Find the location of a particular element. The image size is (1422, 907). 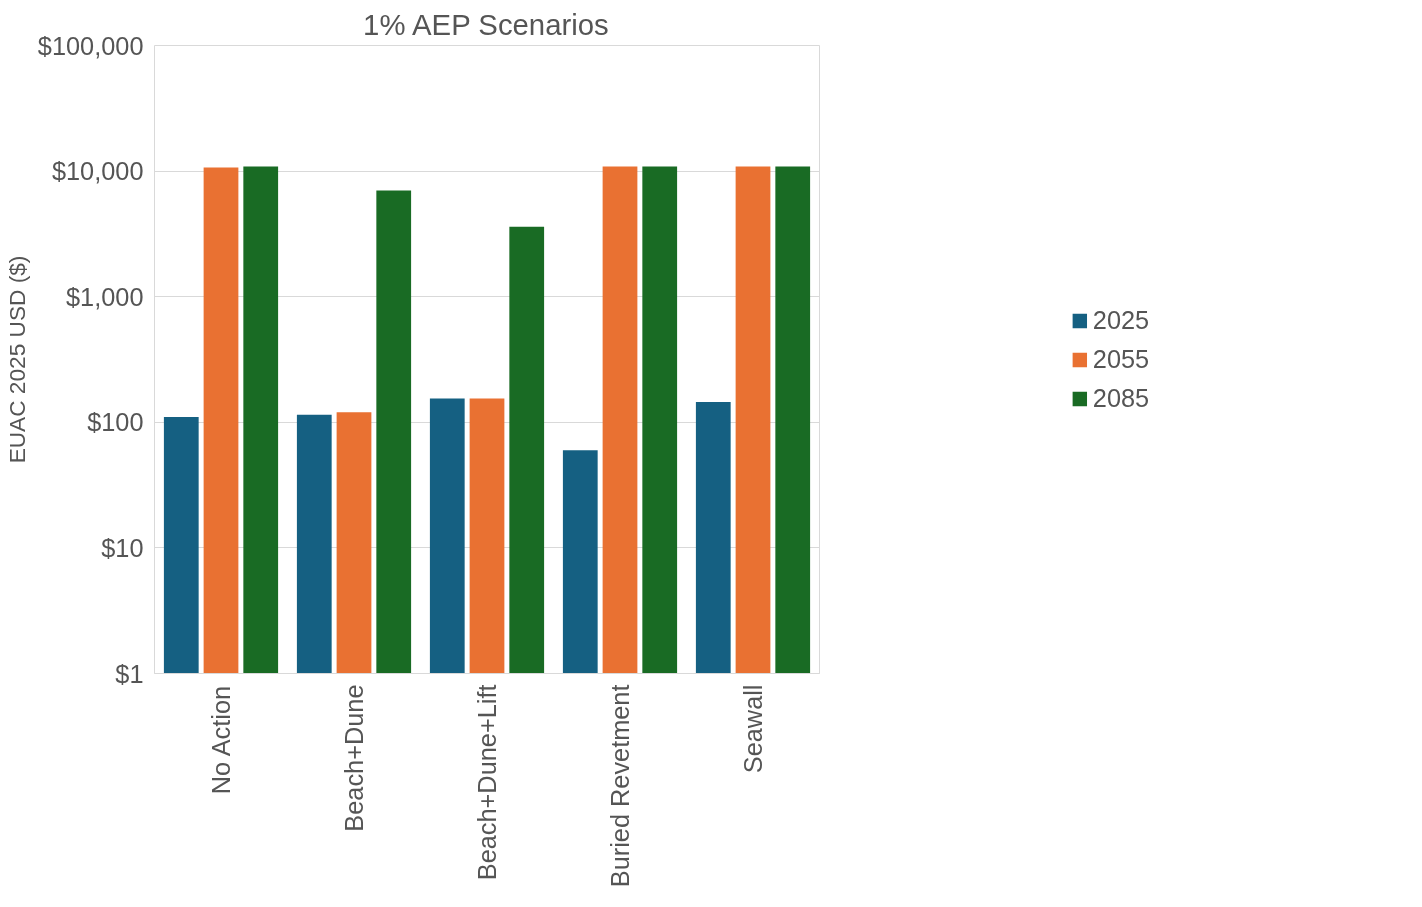

y-tick-label: $10 is located at coordinates (122, 547).